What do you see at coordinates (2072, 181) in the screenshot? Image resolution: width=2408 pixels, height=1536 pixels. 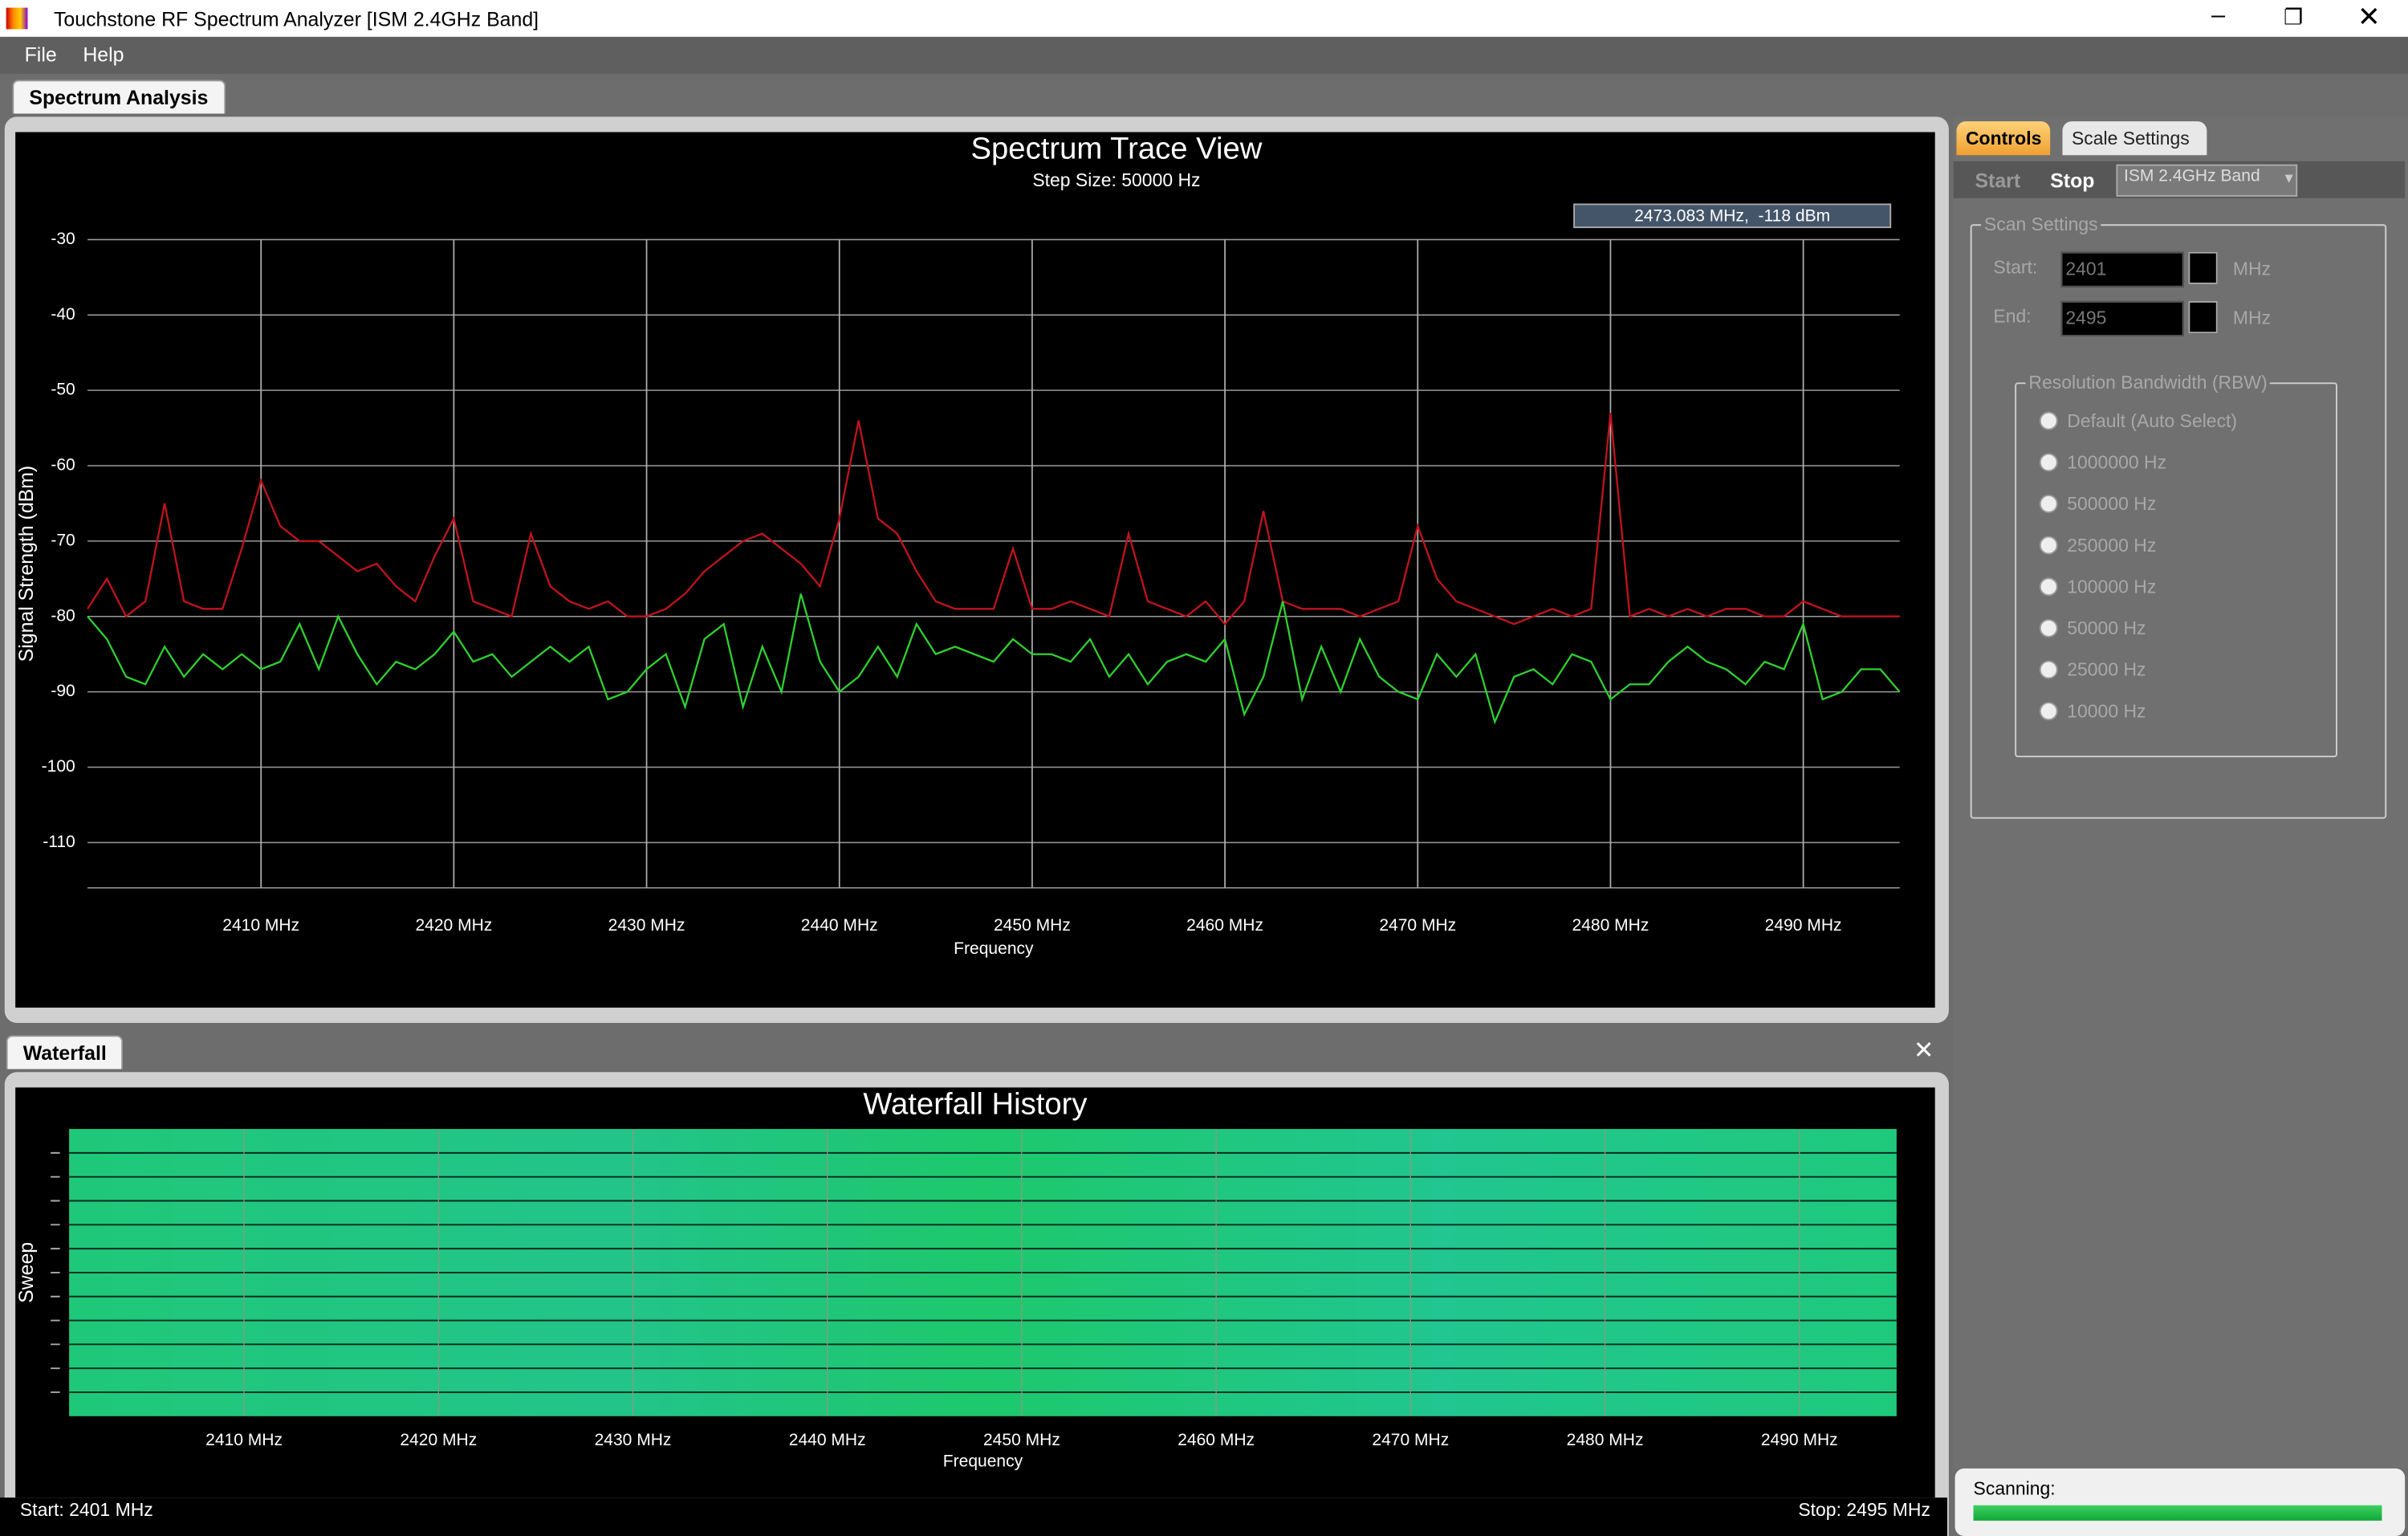 I see `stop-button: Stop` at bounding box center [2072, 181].